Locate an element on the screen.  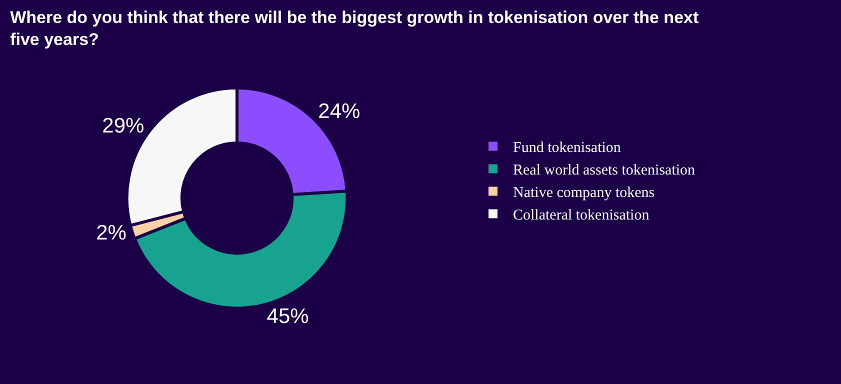
chart-title: Where do you think that there will be the biggest growth in tokenisation over the next five years? is located at coordinates (354, 29).